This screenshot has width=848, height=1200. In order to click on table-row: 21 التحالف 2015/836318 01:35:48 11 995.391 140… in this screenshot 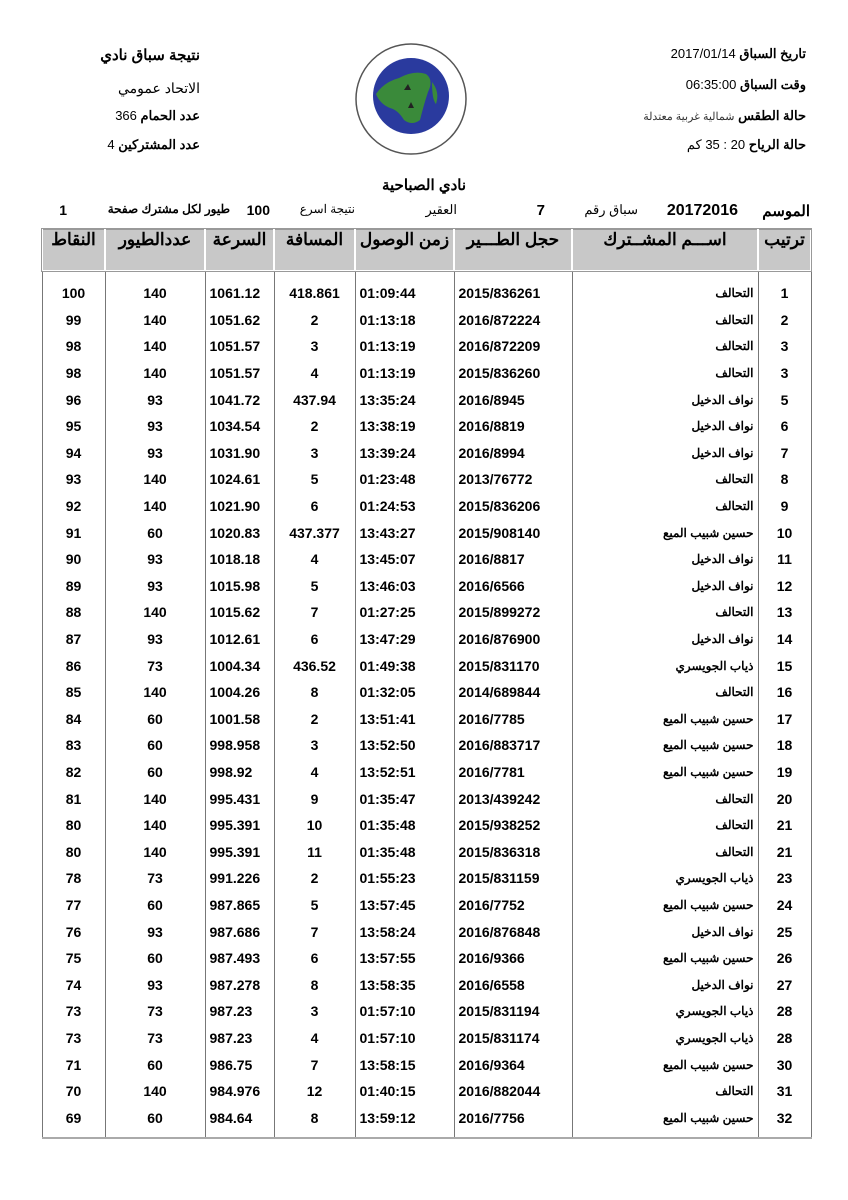, I will do `click(426, 852)`.